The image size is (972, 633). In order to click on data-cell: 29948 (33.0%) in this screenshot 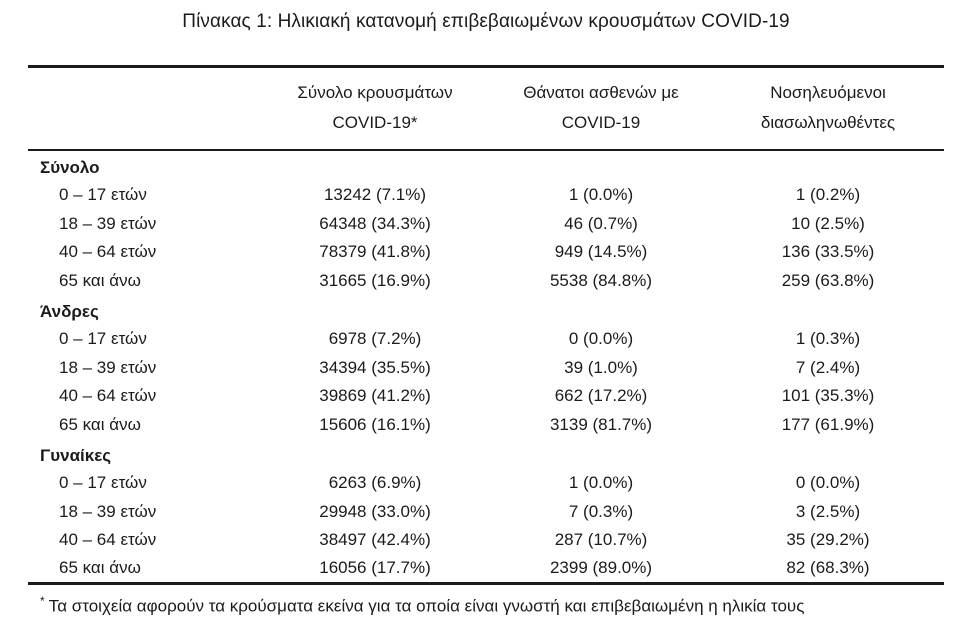, I will do `click(375, 511)`.